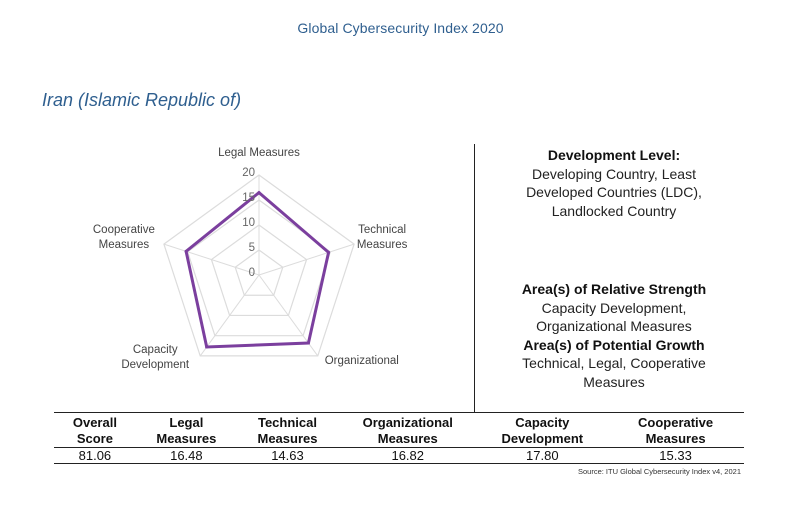 The image size is (801, 516). Describe the element at coordinates (251, 273) in the screenshot. I see `radar-tick-label: 0` at that location.